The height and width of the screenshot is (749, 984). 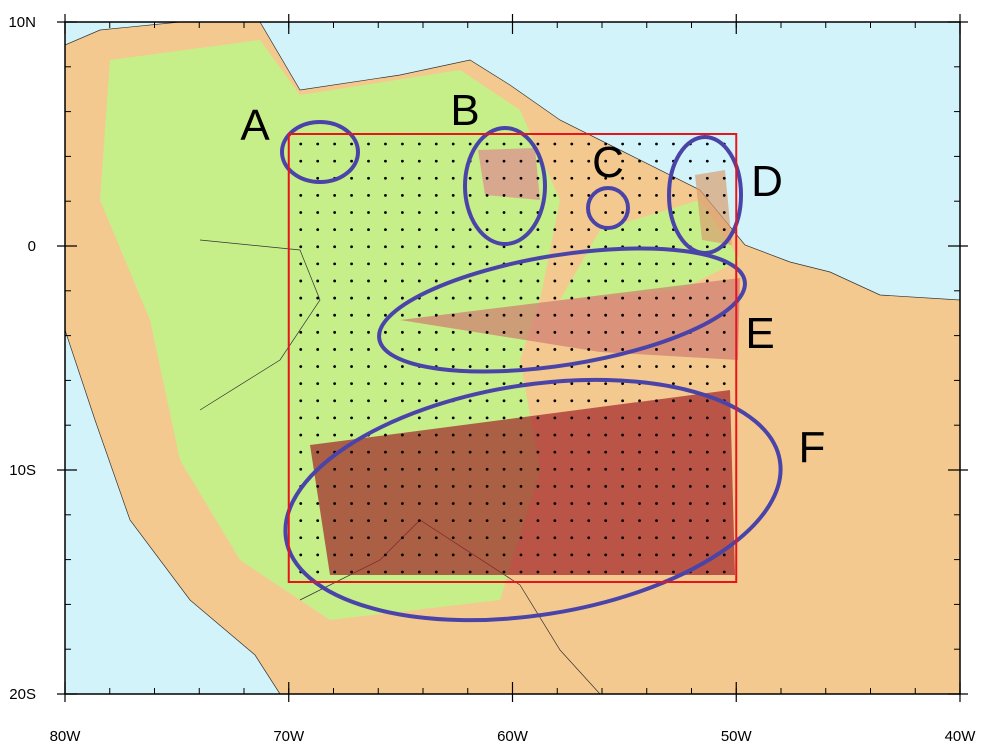 What do you see at coordinates (812, 447) in the screenshot?
I see `region-label: F` at bounding box center [812, 447].